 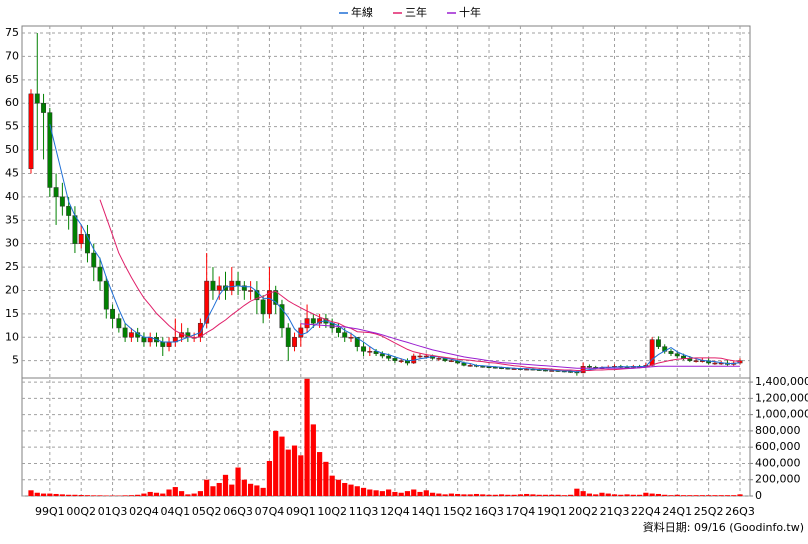 I want to click on x-tick-label: 17Q4, so click(x=521, y=511).